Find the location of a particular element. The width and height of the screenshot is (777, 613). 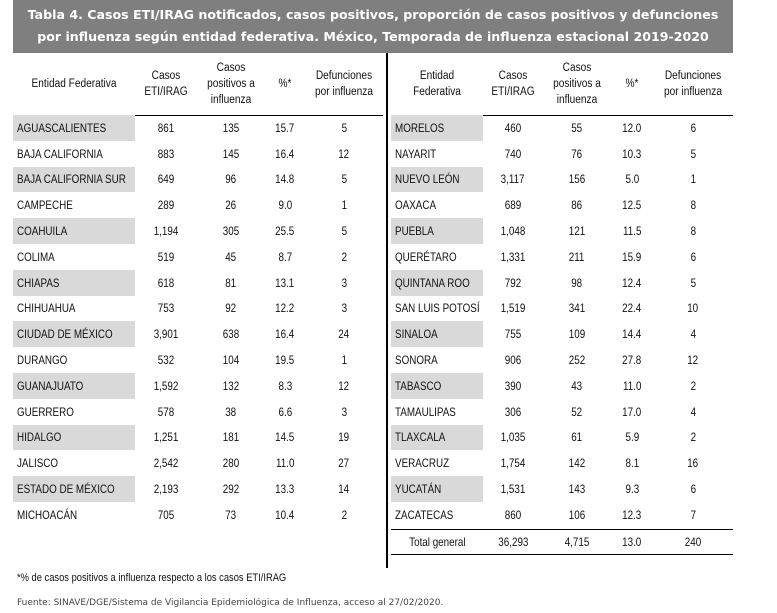

table-row: TABASCO 390 43 11.0 2 is located at coordinates (562, 386).